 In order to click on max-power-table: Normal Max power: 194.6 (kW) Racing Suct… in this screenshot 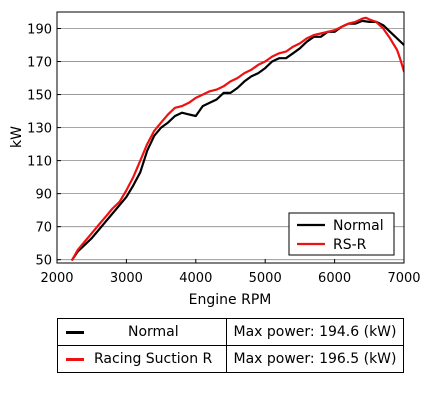, I will do `click(230, 345)`.